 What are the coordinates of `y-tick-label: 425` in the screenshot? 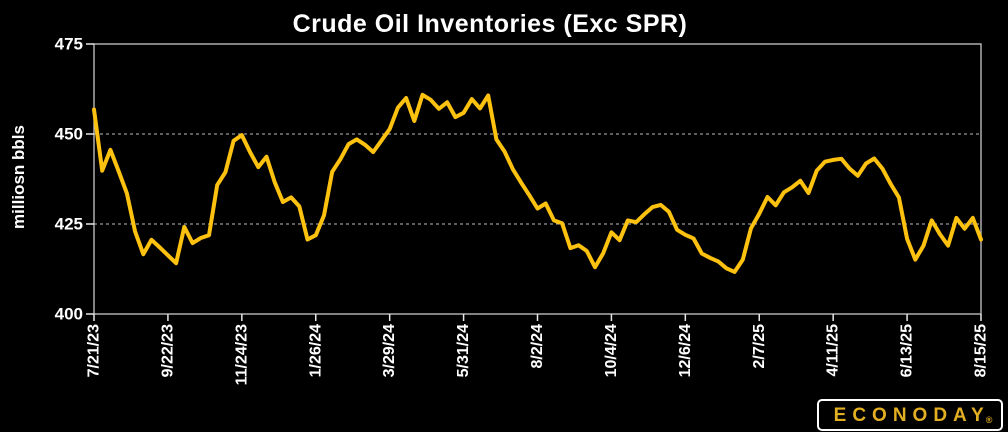 It's located at (69, 224).